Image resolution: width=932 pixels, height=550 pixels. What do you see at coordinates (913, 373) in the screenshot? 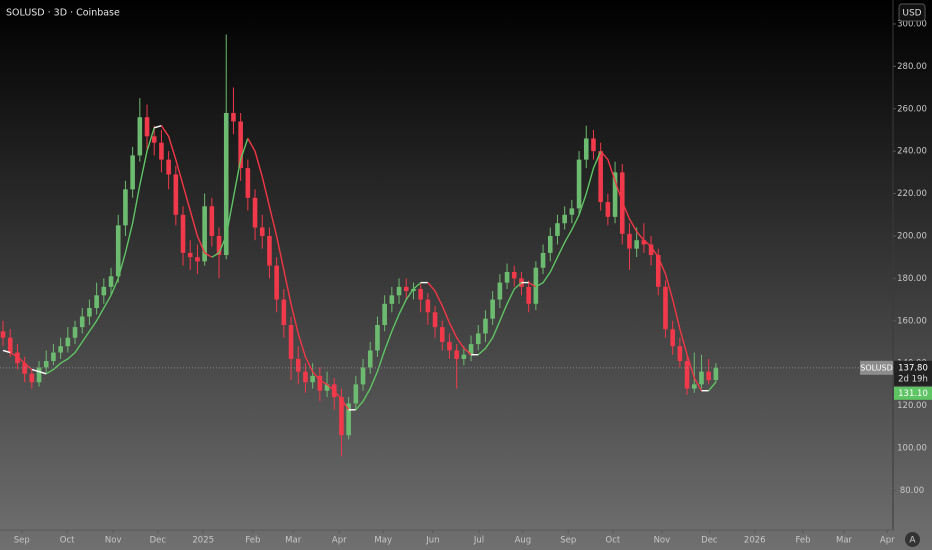
I see `last-price-tag` at bounding box center [913, 373].